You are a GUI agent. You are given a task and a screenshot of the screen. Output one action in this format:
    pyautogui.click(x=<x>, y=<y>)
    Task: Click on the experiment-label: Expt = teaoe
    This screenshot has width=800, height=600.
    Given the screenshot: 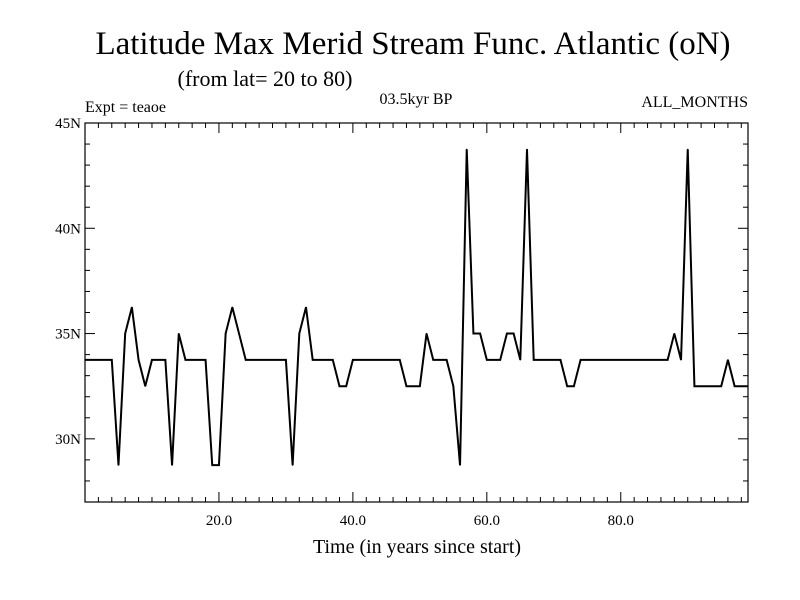 What is the action you would take?
    pyautogui.click(x=125, y=107)
    